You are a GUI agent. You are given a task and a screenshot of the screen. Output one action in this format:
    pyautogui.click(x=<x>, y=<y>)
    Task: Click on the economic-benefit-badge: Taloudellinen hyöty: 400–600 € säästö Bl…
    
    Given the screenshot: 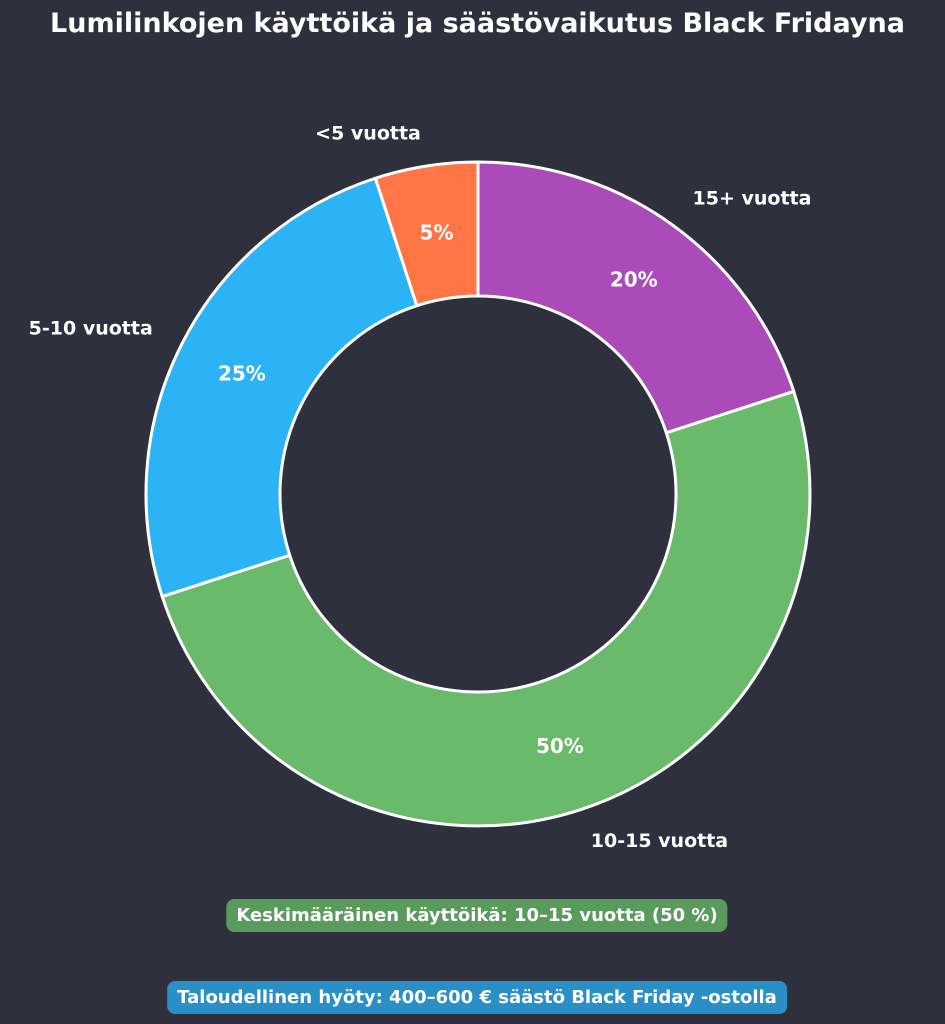 What is the action you would take?
    pyautogui.click(x=477, y=997)
    